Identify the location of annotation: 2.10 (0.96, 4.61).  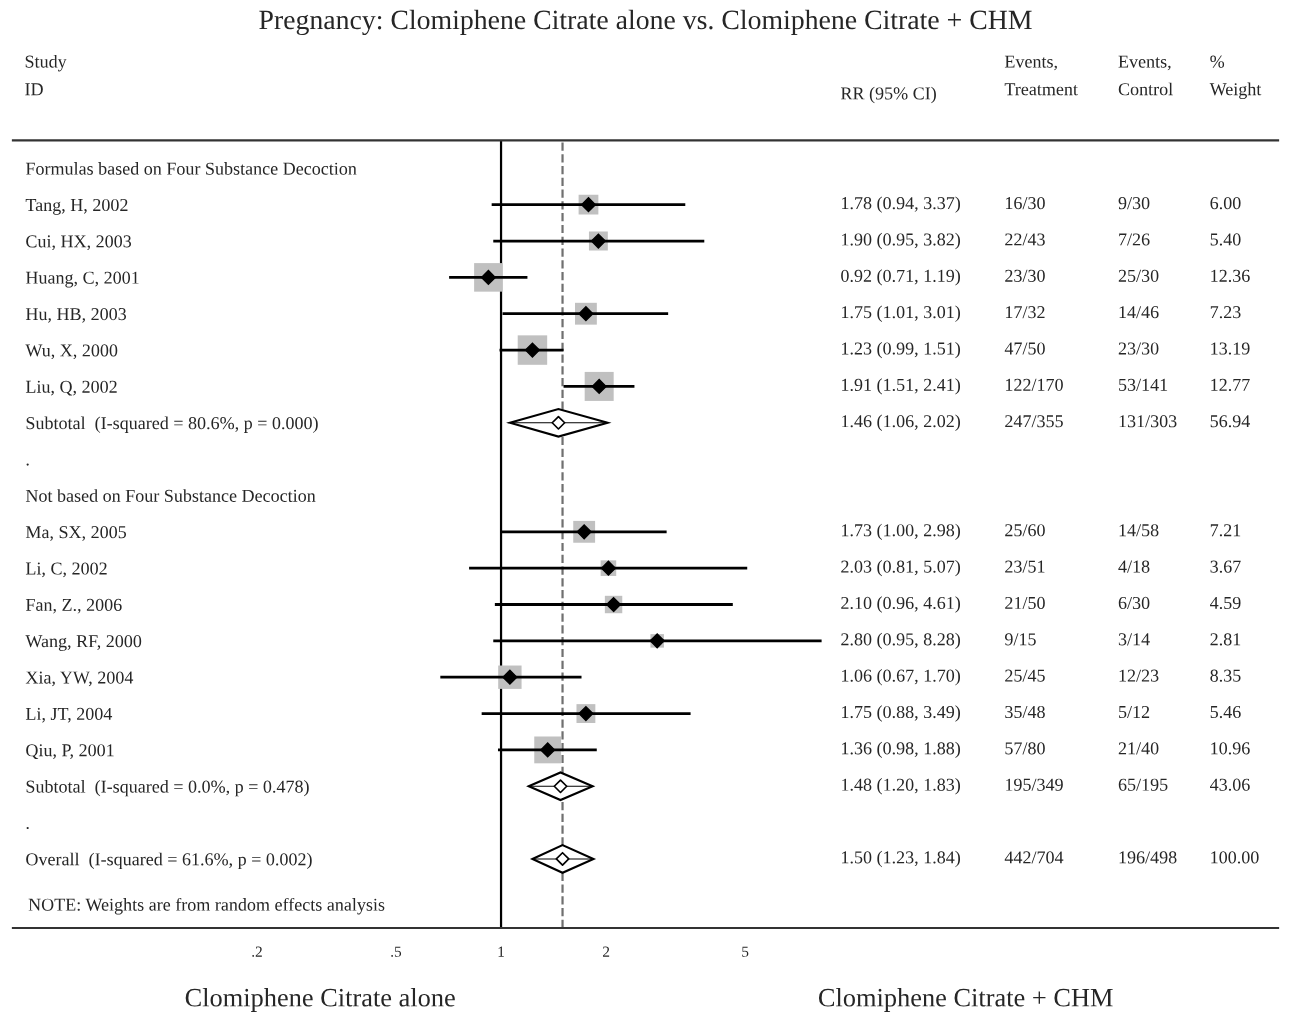
(901, 604).